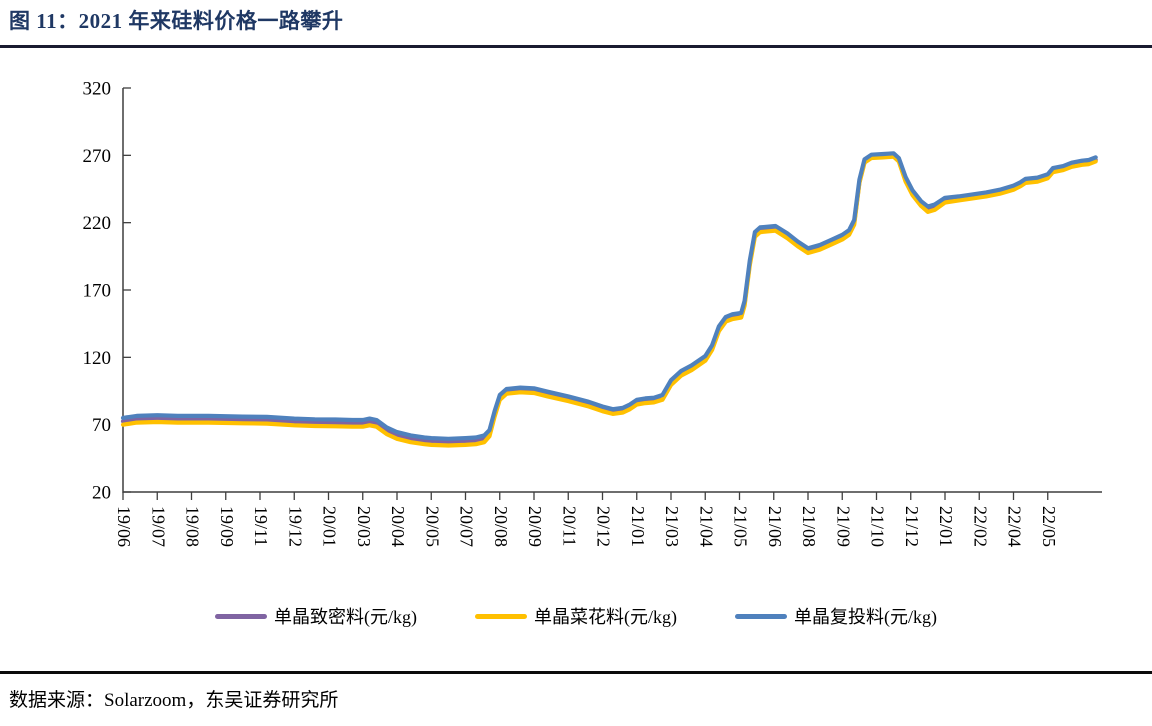  I want to click on x-tick-label: 21/08, so click(809, 526).